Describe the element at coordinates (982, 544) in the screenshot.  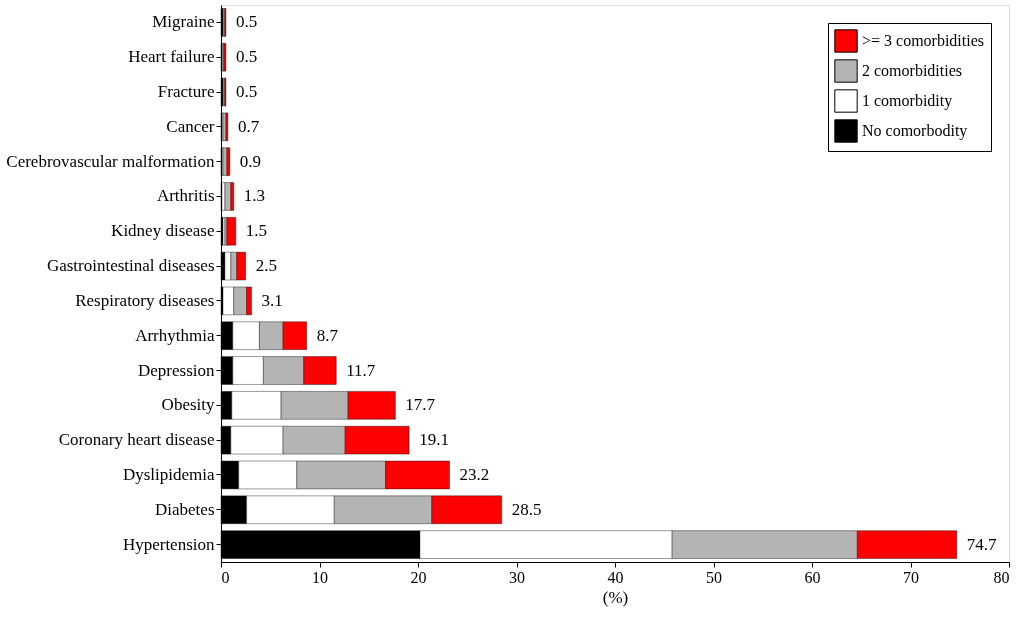
I see `total-label: 74.7` at that location.